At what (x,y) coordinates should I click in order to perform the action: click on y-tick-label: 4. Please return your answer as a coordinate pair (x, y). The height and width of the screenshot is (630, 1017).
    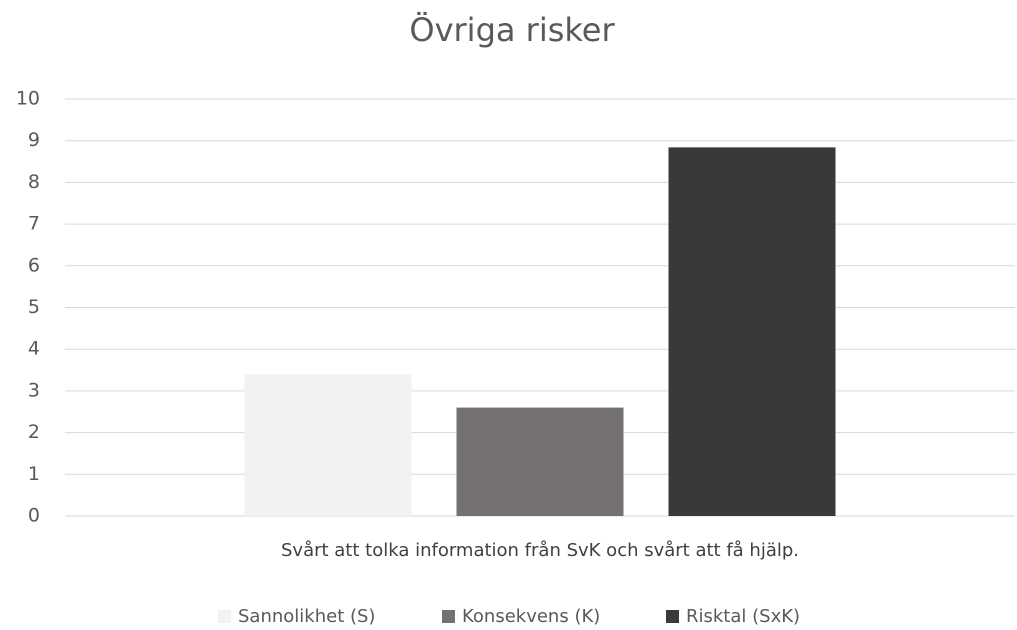
    Looking at the image, I should click on (34, 349).